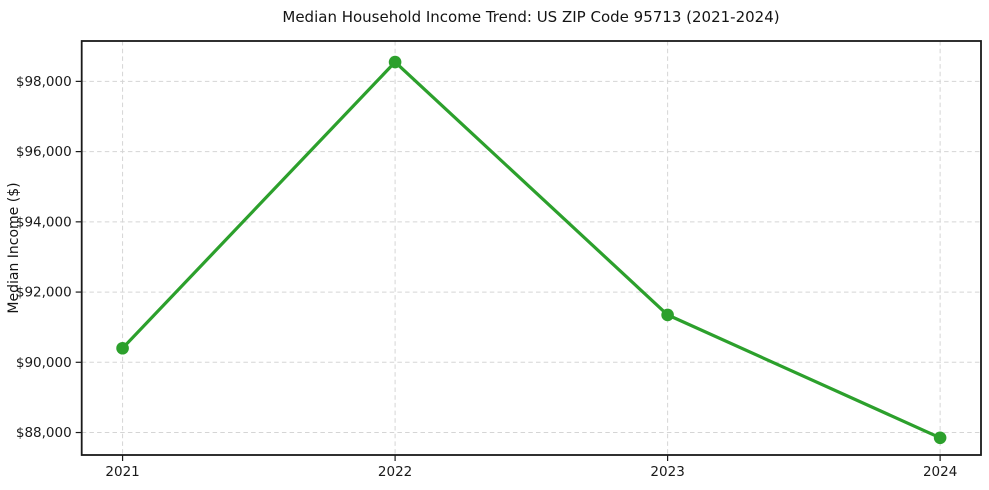  What do you see at coordinates (940, 472) in the screenshot?
I see `x-tick-label: 2024` at bounding box center [940, 472].